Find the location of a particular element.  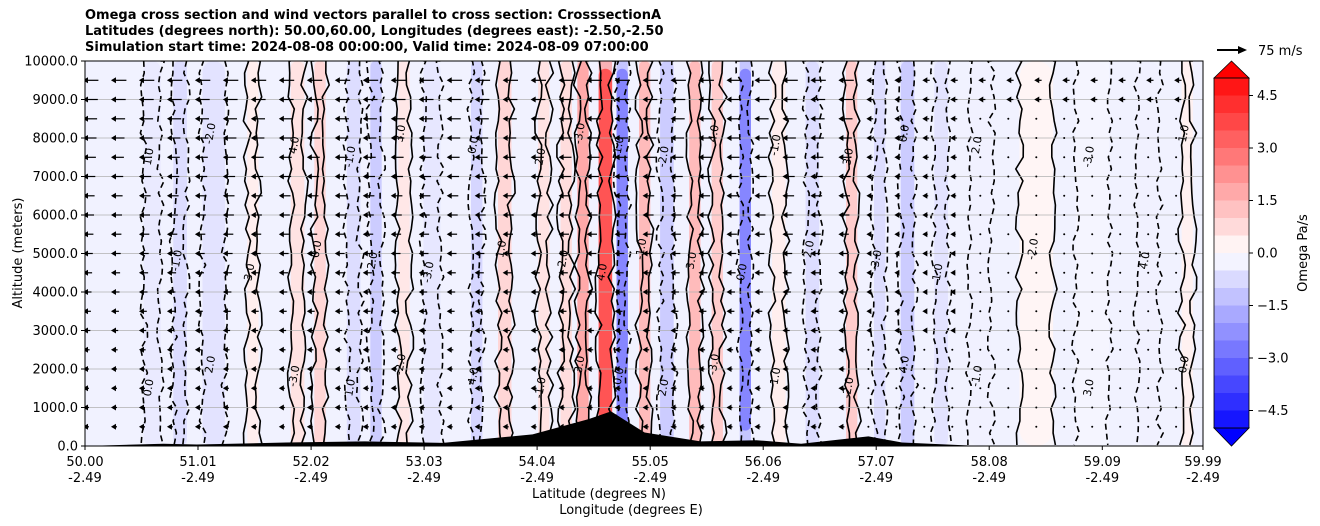

contour-label: 0.0 is located at coordinates (619, 375).